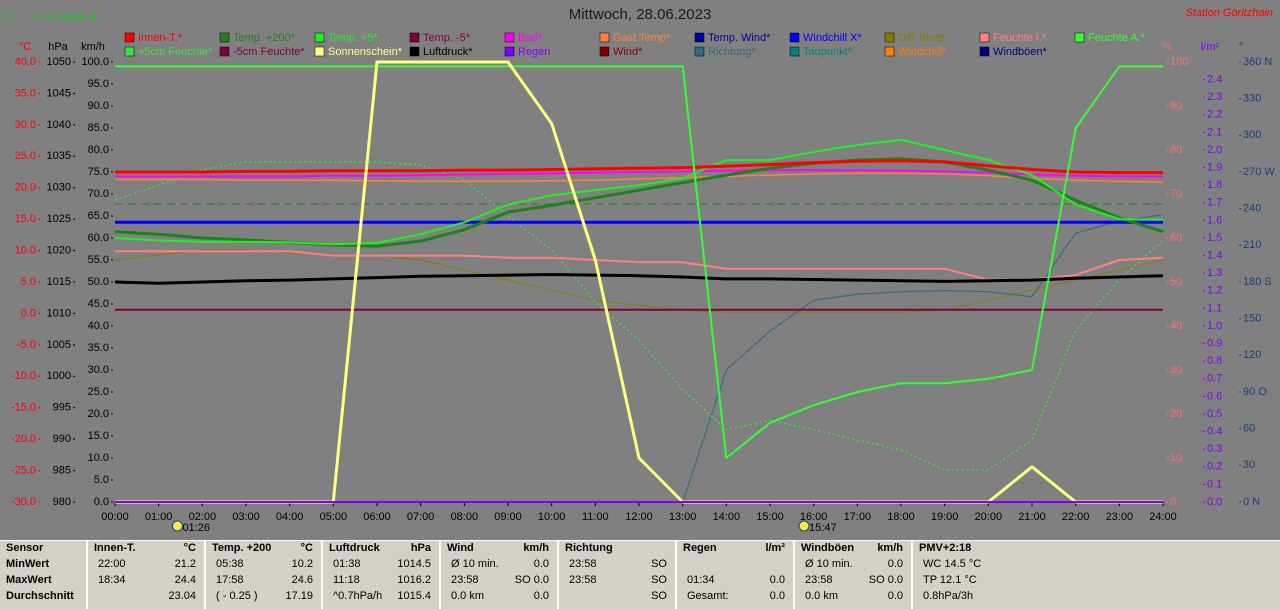 The height and width of the screenshot is (609, 1280). I want to click on x-tick-label: 22:00, so click(1076, 517).